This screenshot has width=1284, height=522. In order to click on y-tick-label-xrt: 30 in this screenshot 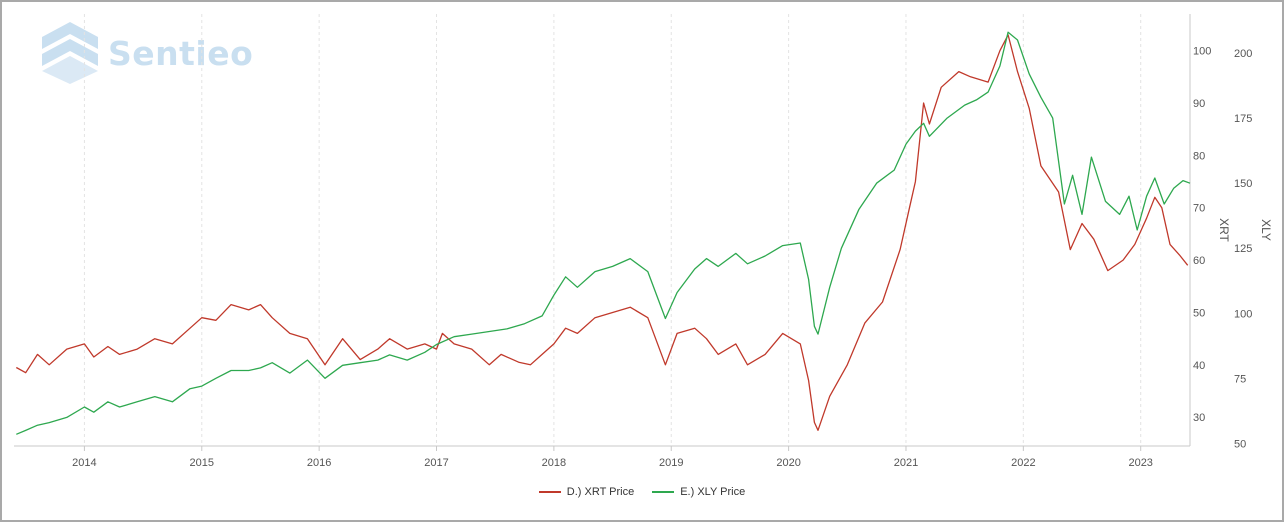, I will do `click(1199, 418)`.